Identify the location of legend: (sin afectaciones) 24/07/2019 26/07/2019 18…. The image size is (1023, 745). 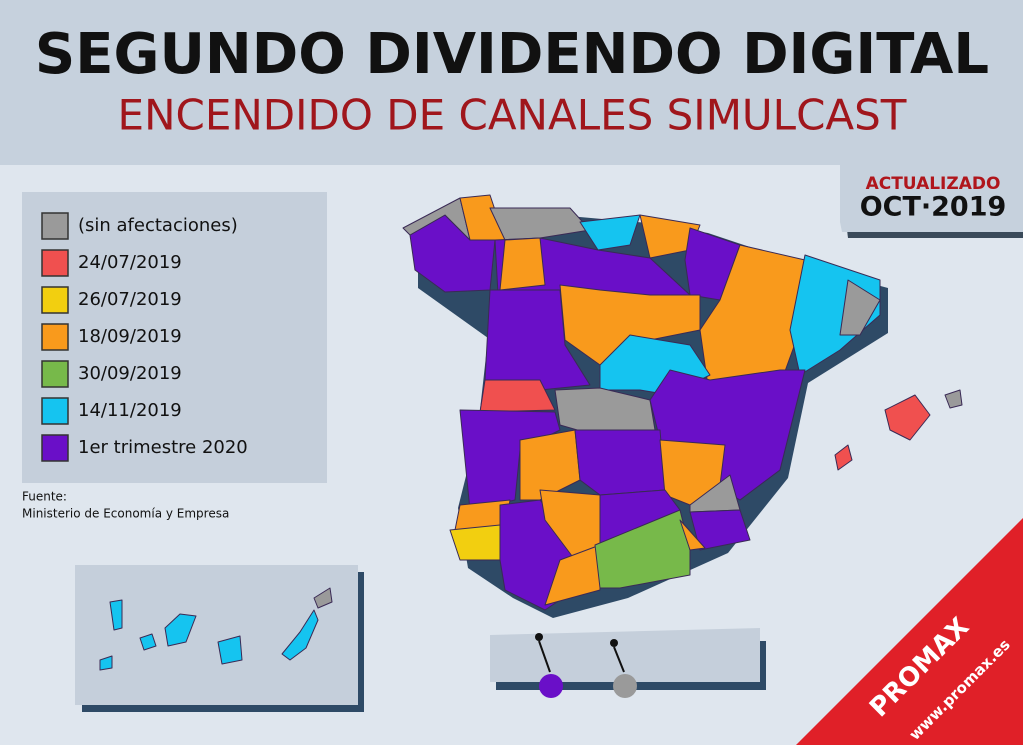
(174, 337).